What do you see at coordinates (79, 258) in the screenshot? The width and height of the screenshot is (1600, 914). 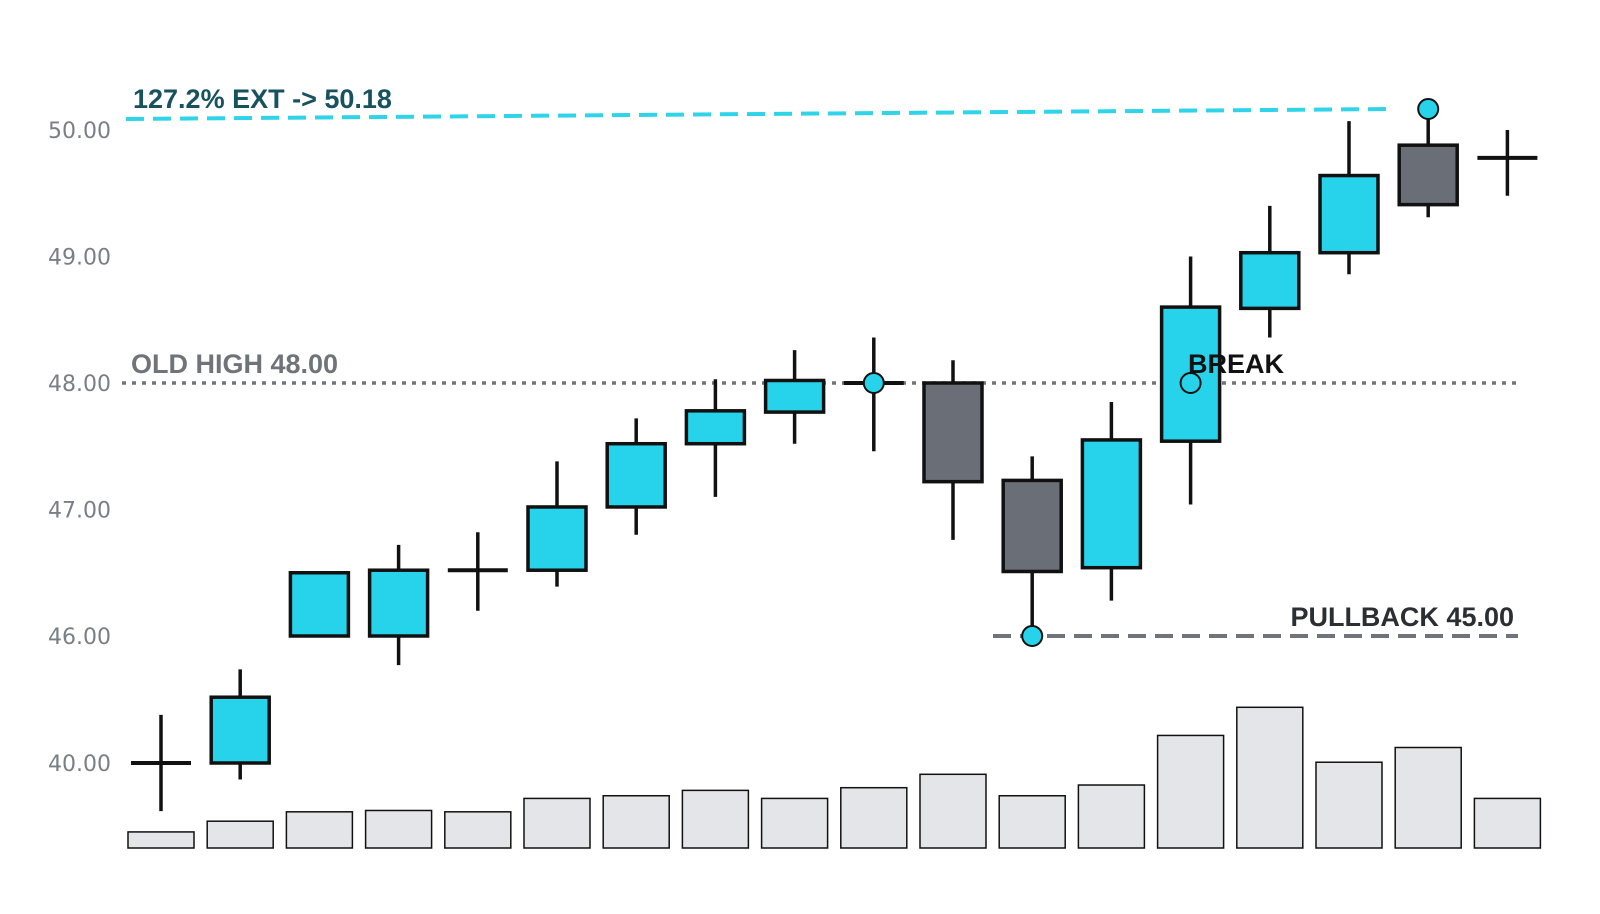 I see `y-tick-label: 49.00` at bounding box center [79, 258].